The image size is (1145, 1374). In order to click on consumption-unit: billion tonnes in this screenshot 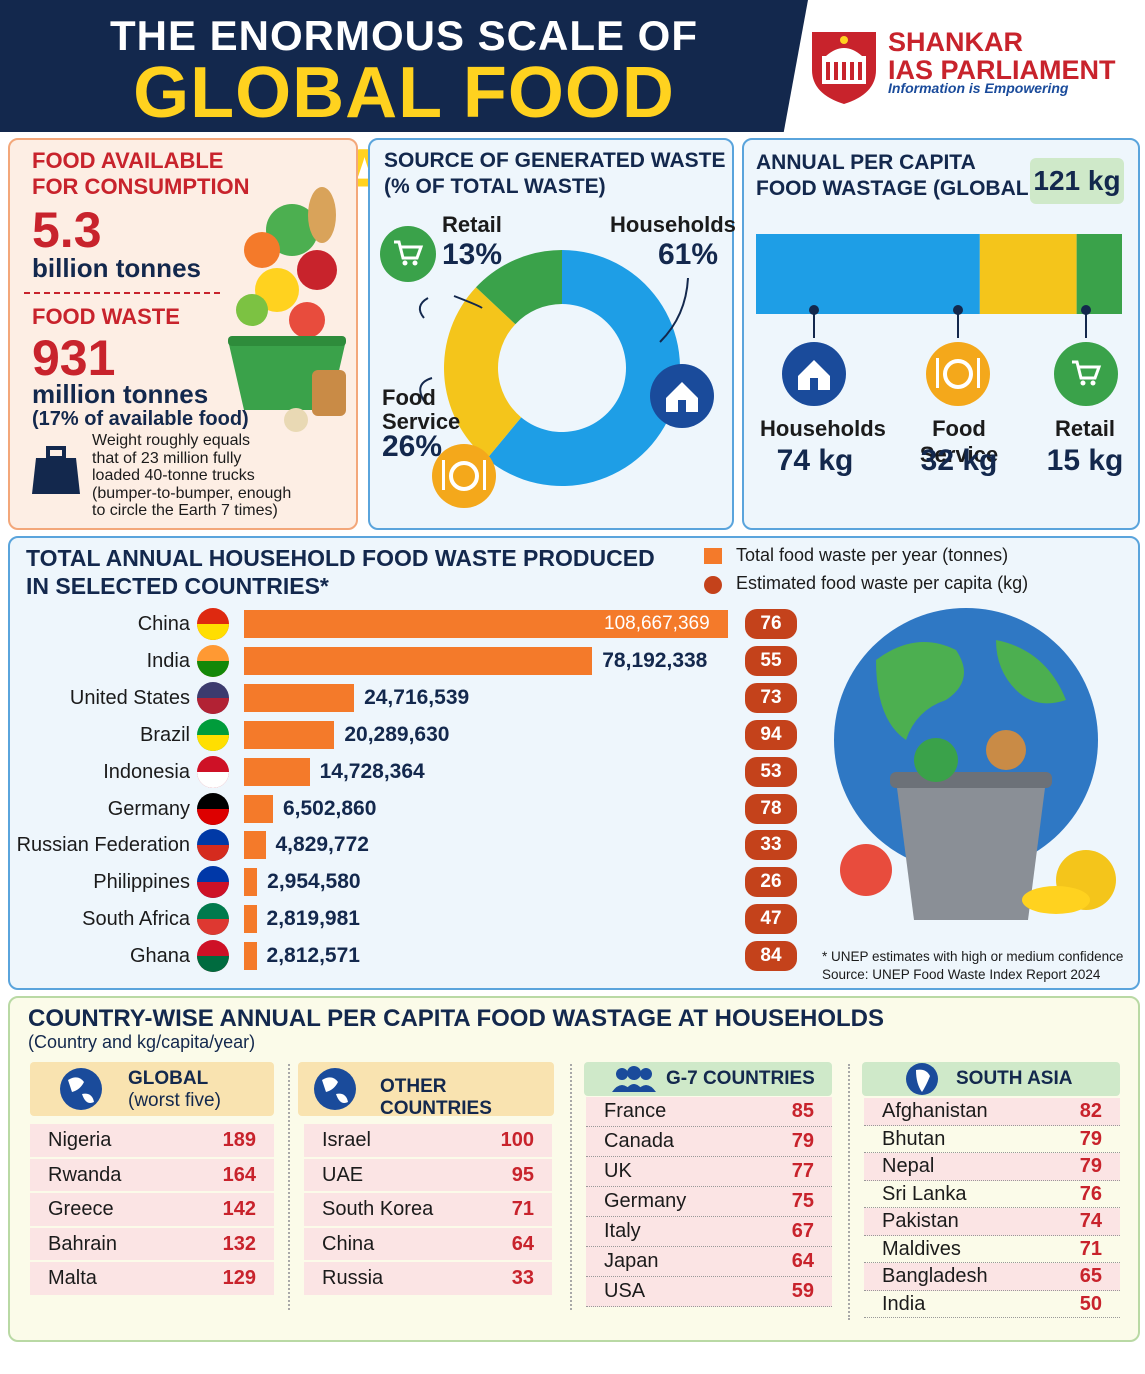, I will do `click(116, 268)`.